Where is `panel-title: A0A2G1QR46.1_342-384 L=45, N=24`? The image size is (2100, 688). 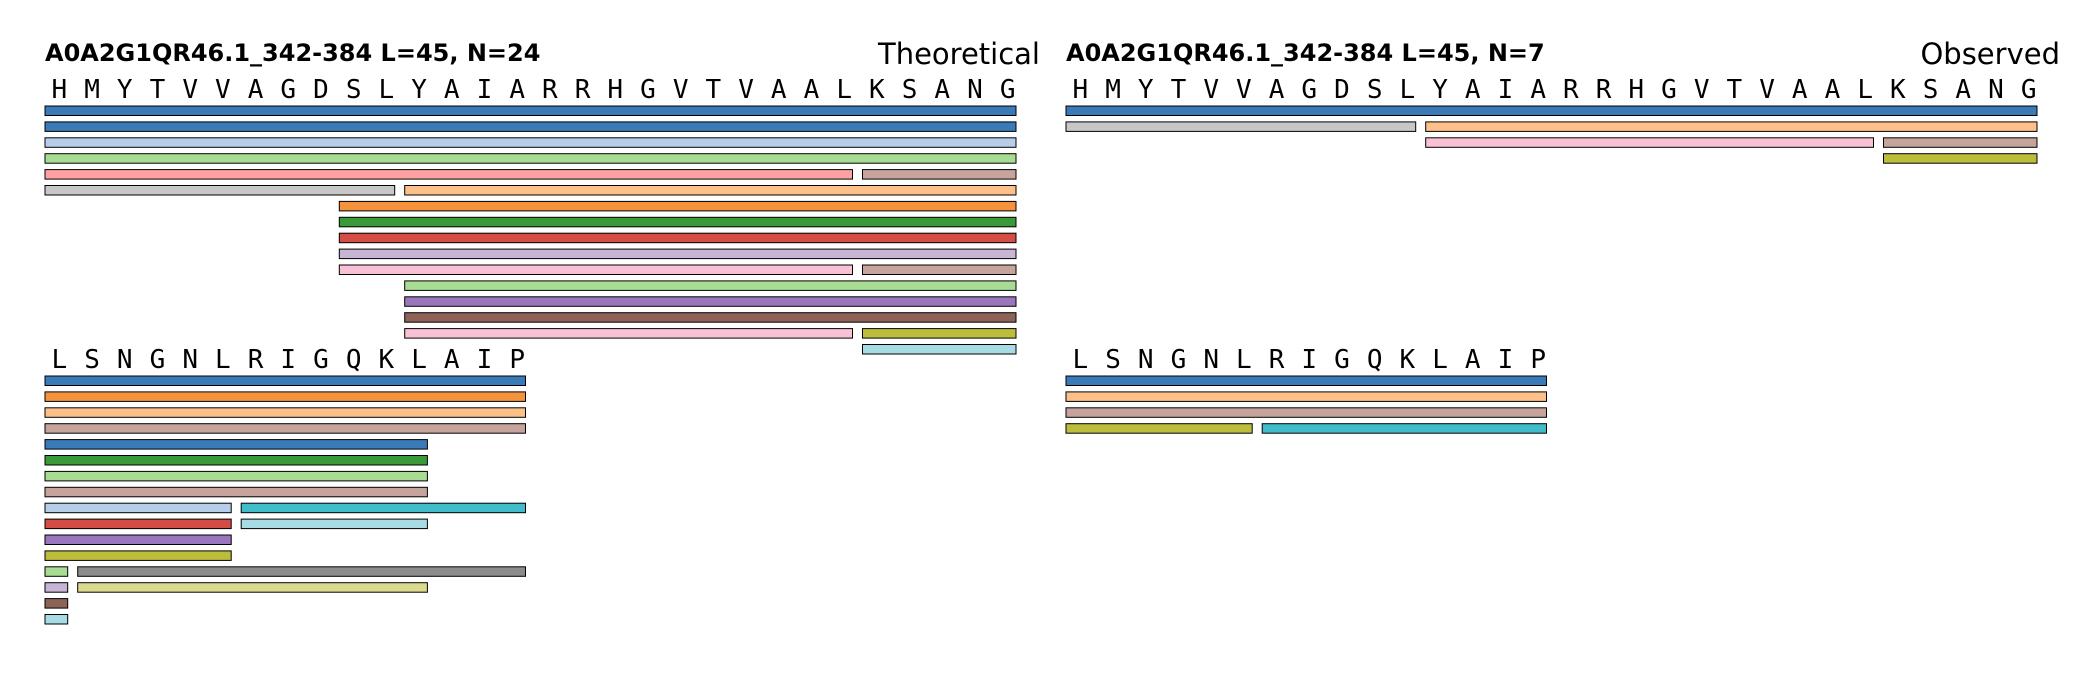 panel-title: A0A2G1QR46.1_342-384 L=45, N=24 is located at coordinates (292, 53).